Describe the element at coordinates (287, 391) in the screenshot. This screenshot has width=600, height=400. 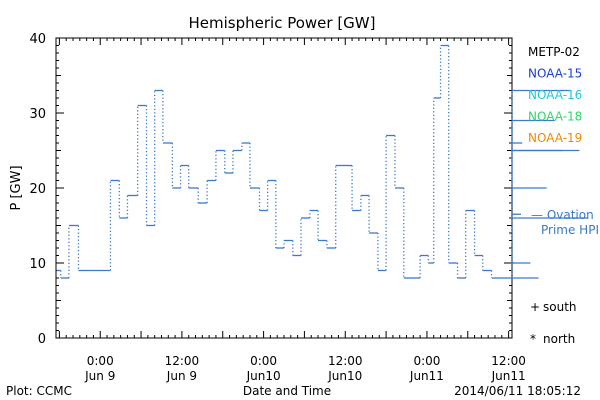
I see `x-axis-label: Date and Time` at that location.